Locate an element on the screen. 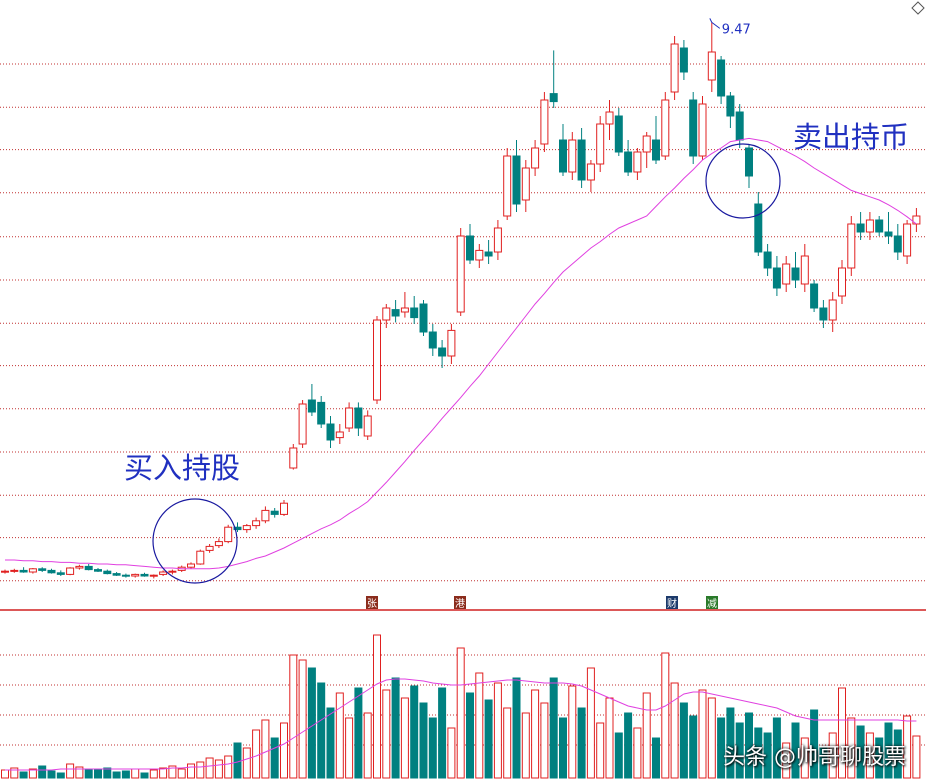 The width and height of the screenshot is (926, 783). watermark: 头条 @帅哥聊股票 is located at coordinates (814, 757).